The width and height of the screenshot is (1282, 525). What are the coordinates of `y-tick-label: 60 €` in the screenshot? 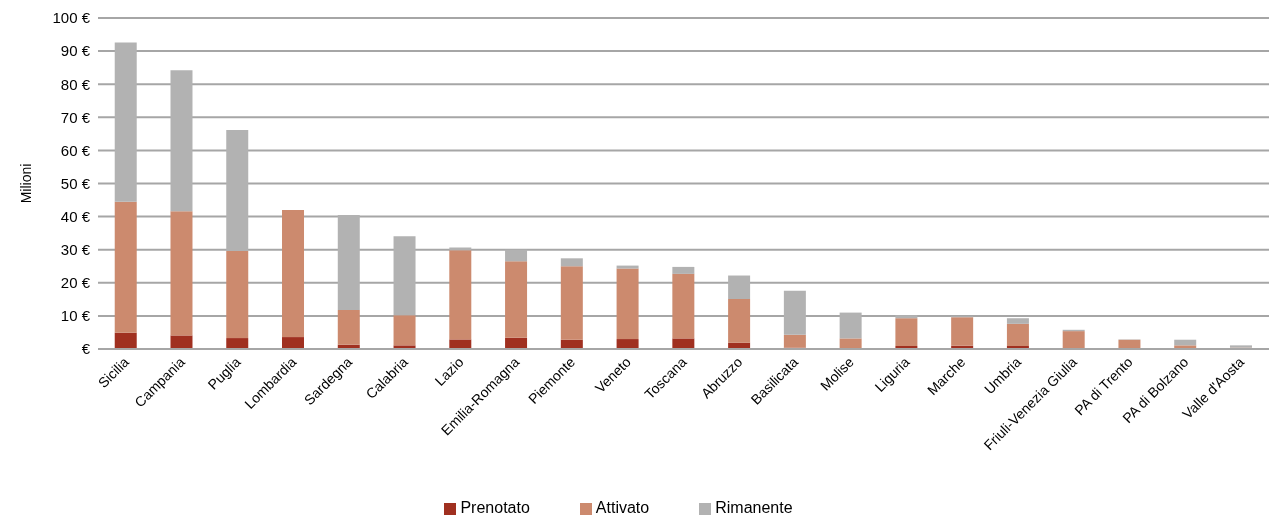 It's located at (75, 150).